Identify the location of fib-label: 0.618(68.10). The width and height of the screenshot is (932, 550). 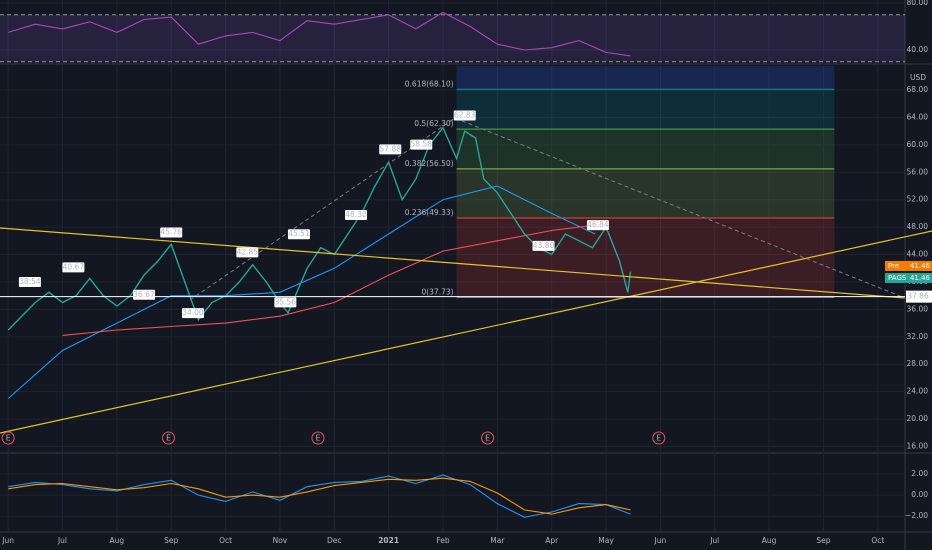
(429, 83).